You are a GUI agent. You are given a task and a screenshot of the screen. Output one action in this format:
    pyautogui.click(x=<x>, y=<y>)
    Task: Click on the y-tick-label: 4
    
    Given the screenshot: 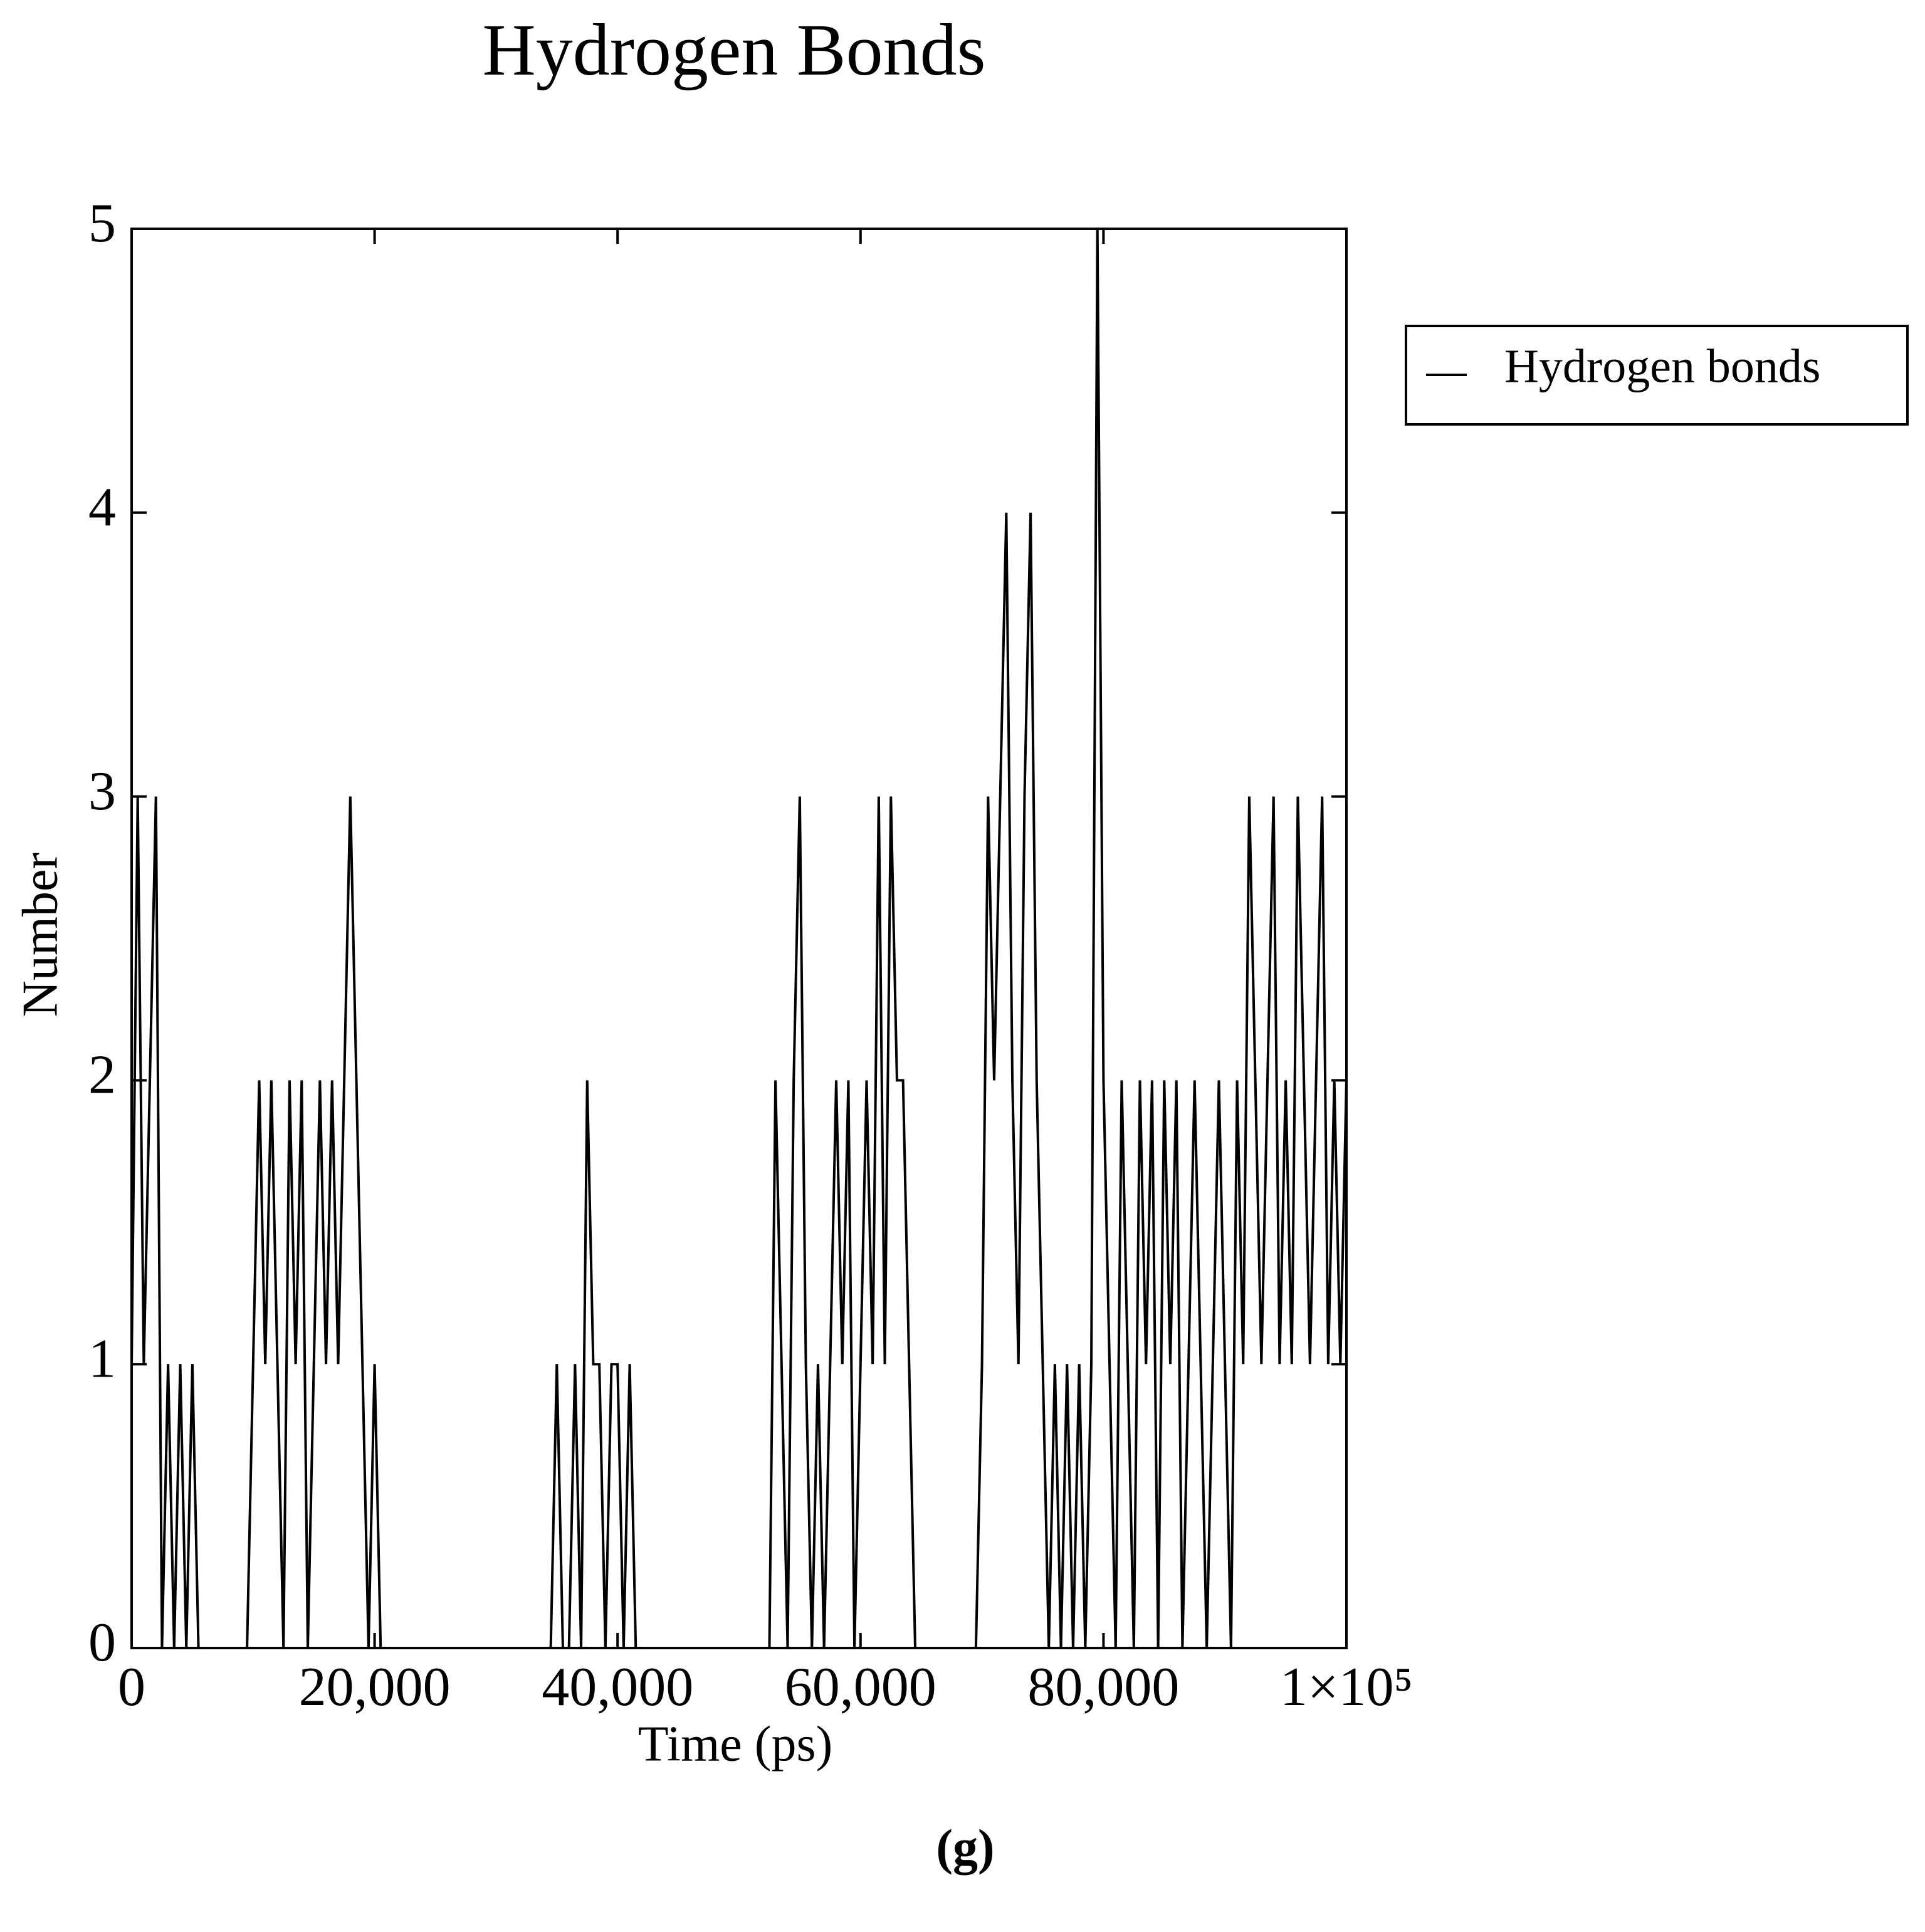 What is the action you would take?
    pyautogui.click(x=102, y=508)
    